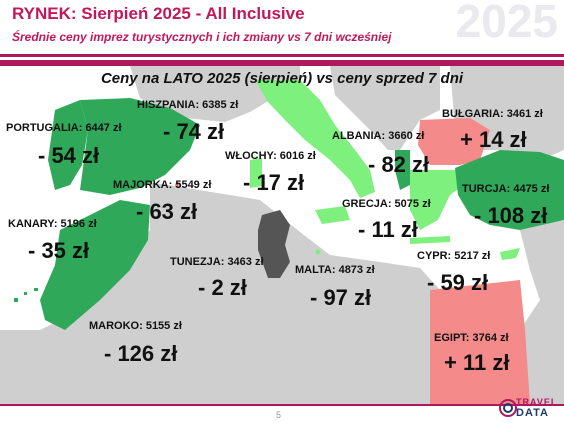 This screenshot has width=564, height=423. What do you see at coordinates (402, 170) in the screenshot?
I see `country-albania` at bounding box center [402, 170].